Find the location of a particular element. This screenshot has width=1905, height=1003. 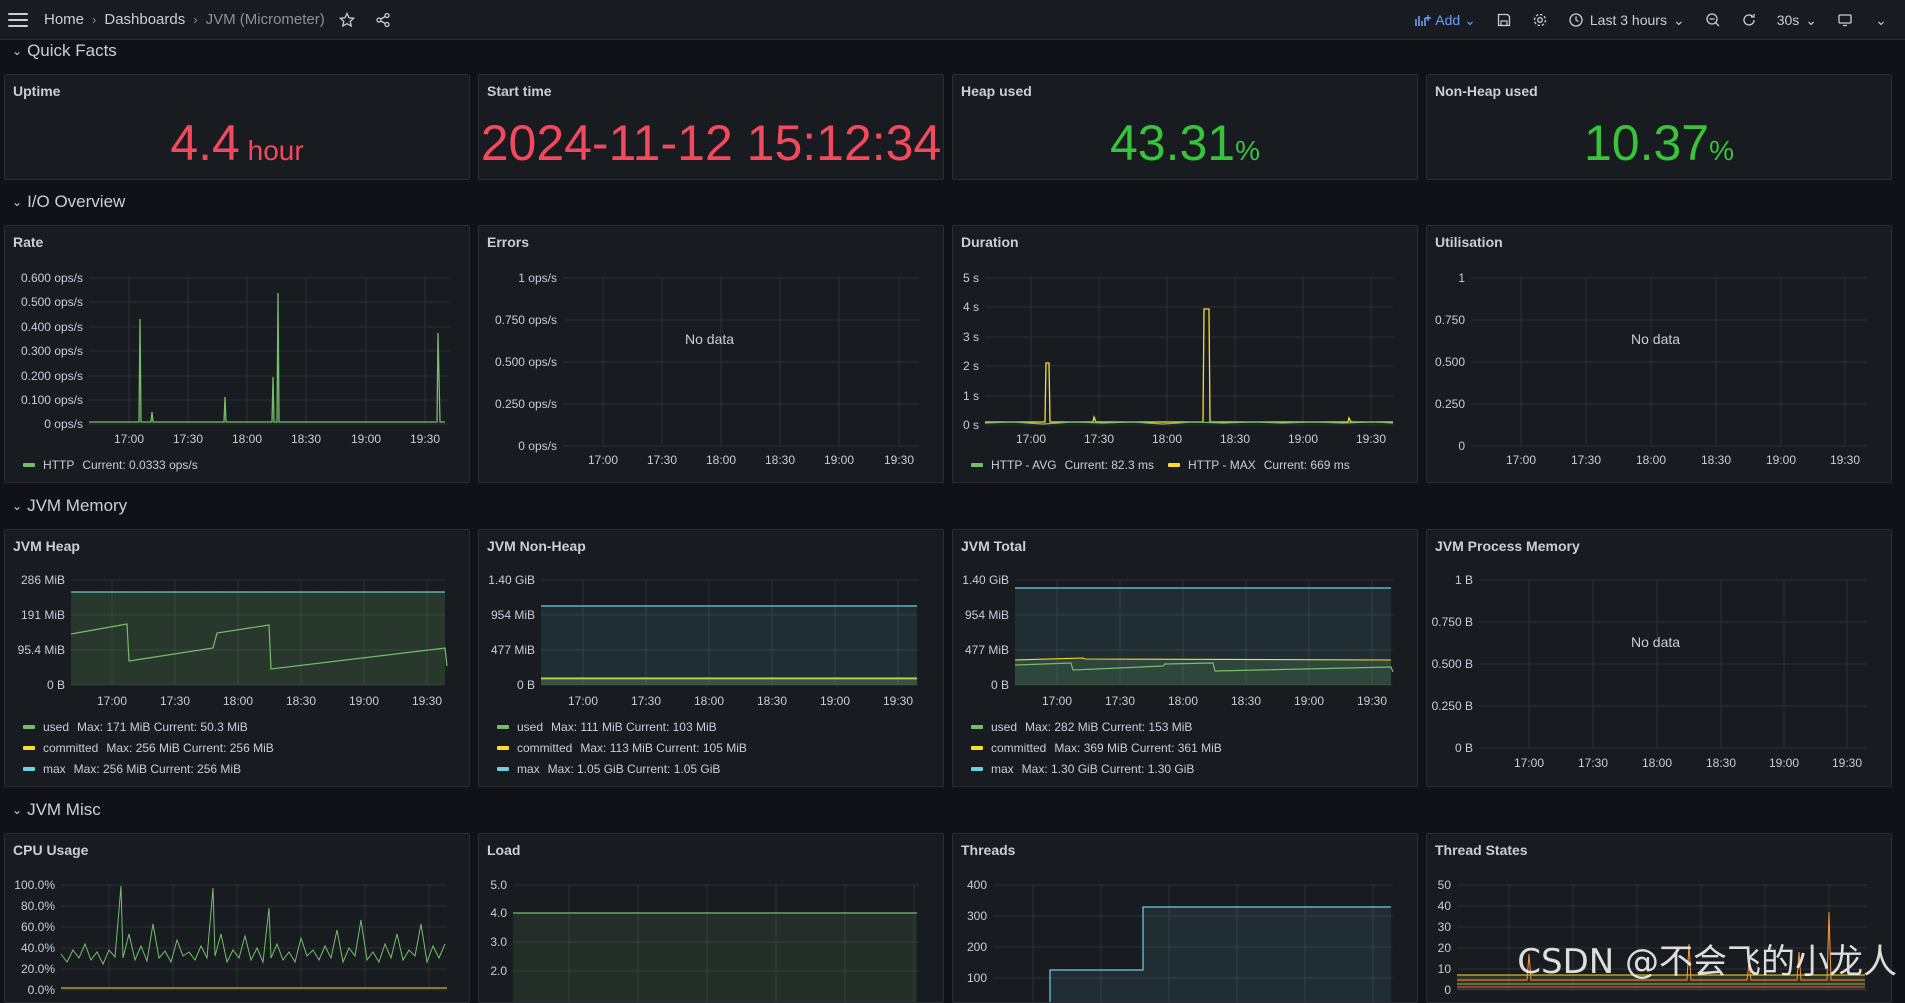

x-tick: 18:30 is located at coordinates (780, 460).